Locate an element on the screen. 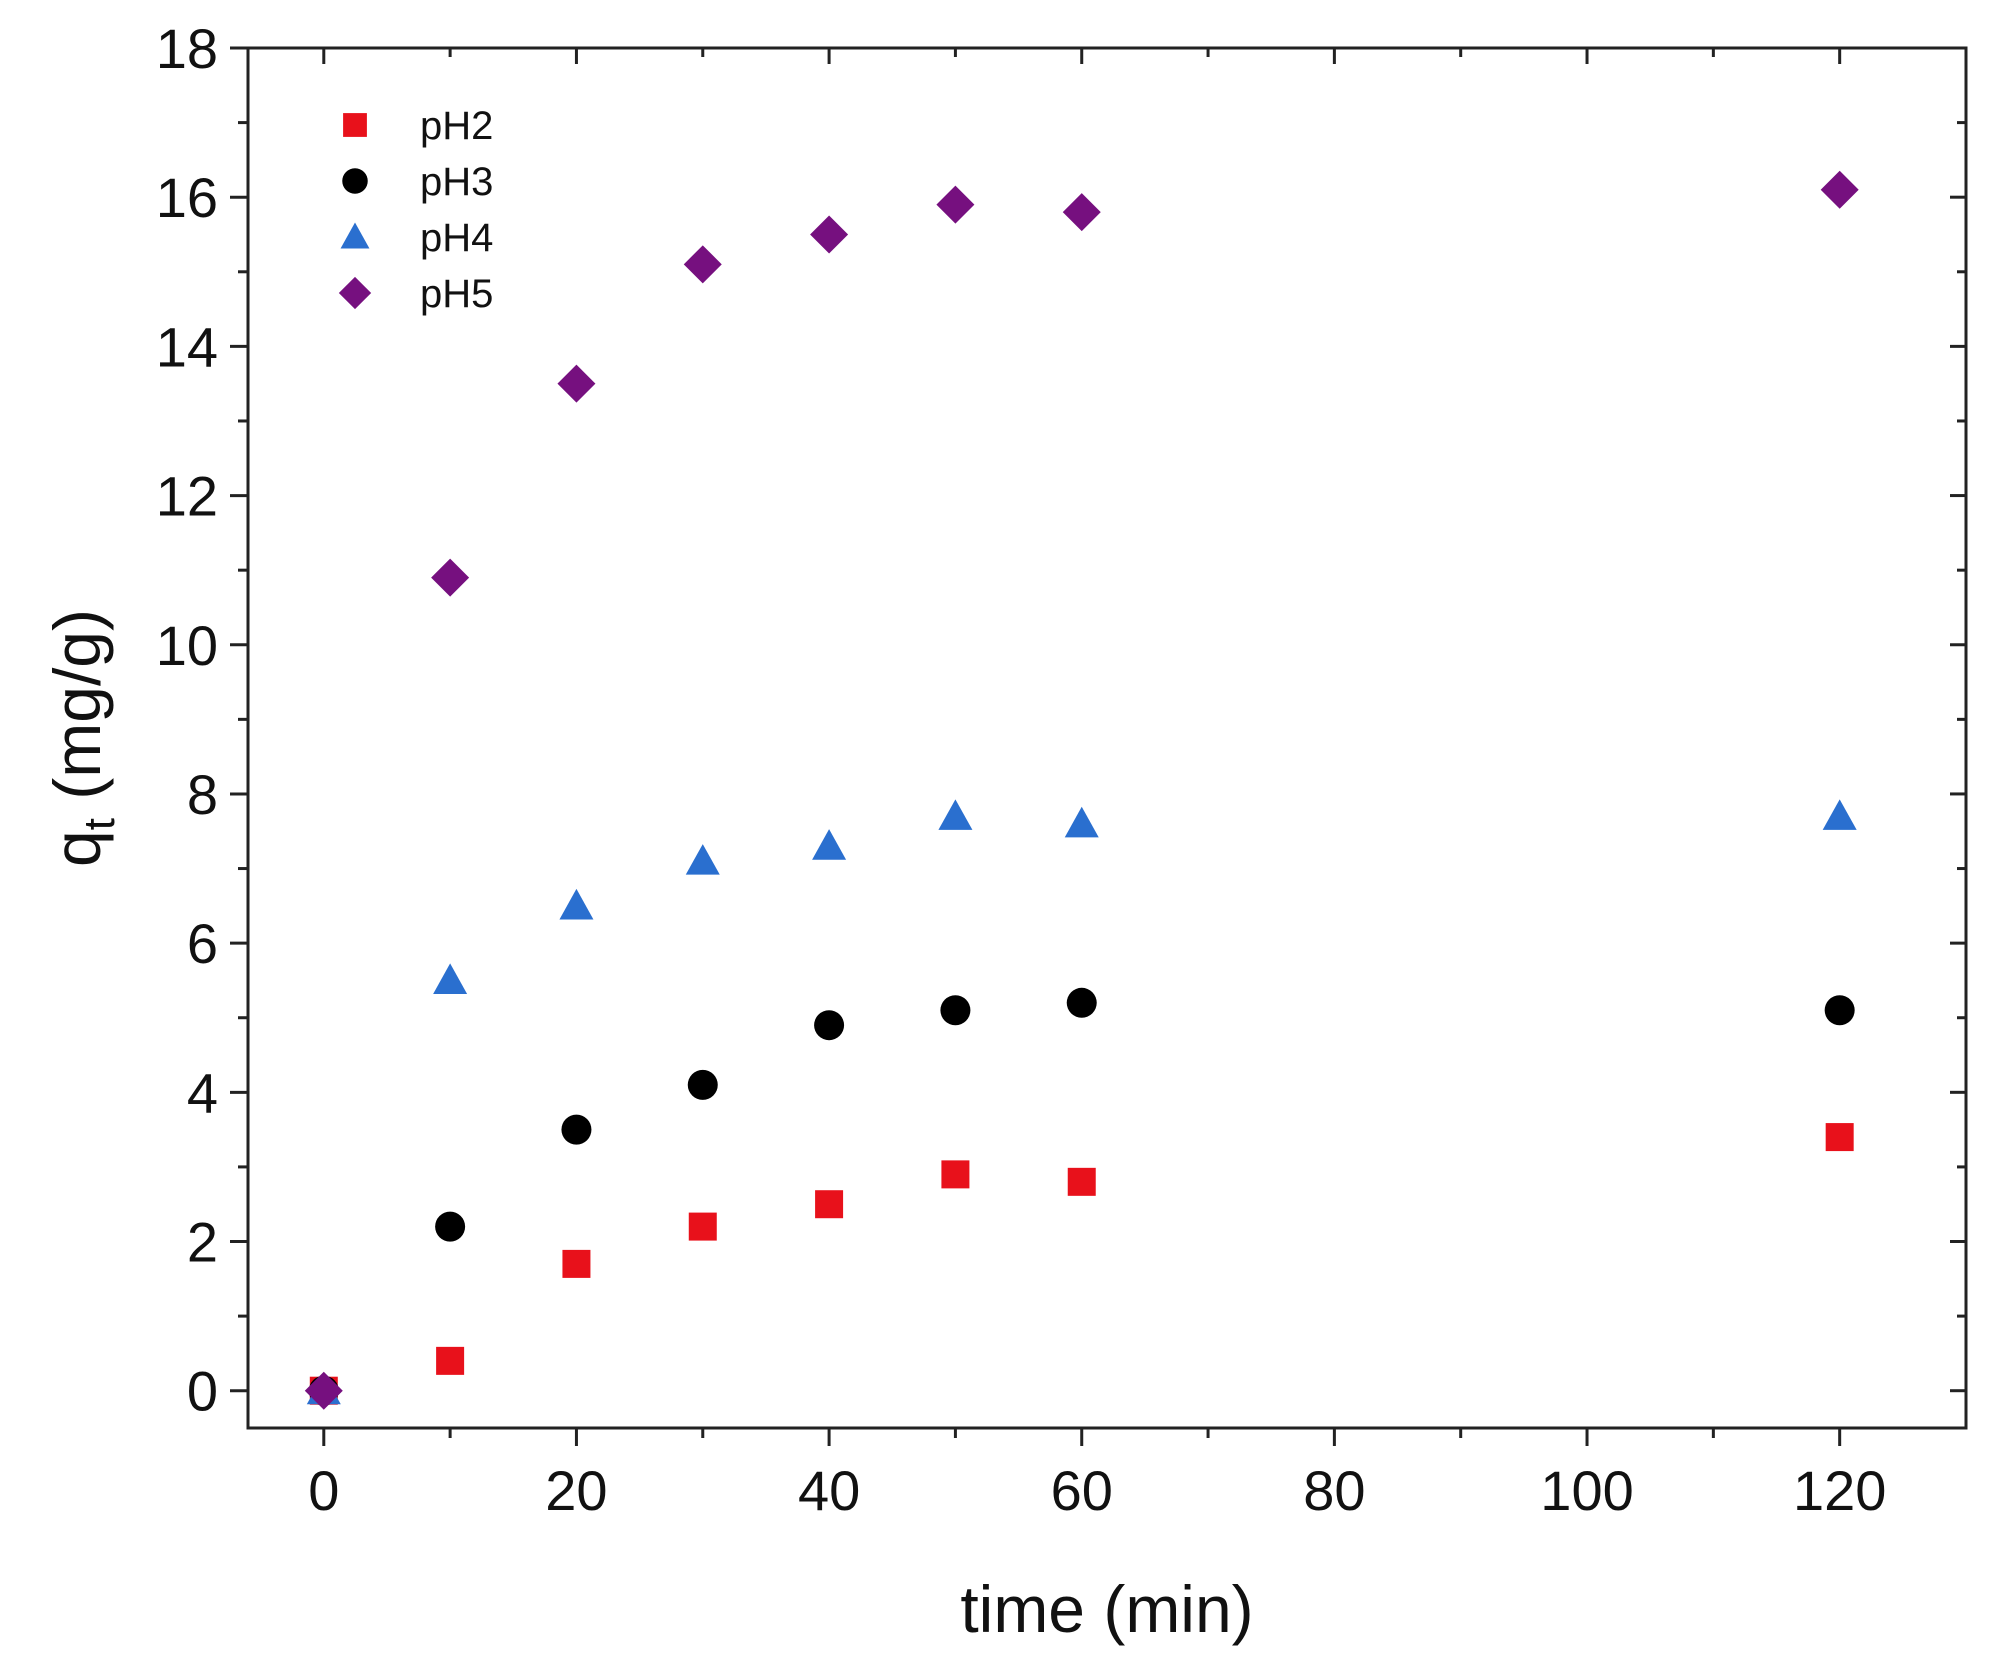 The width and height of the screenshot is (1991, 1653). y-tick-label: 12 is located at coordinates (187, 496).